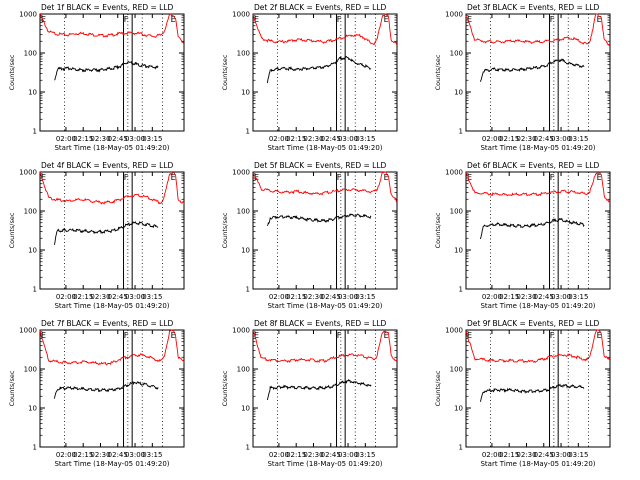  I want to click on panel-title: Det 7f BLACK = Events, RED = LLD, so click(107, 323).